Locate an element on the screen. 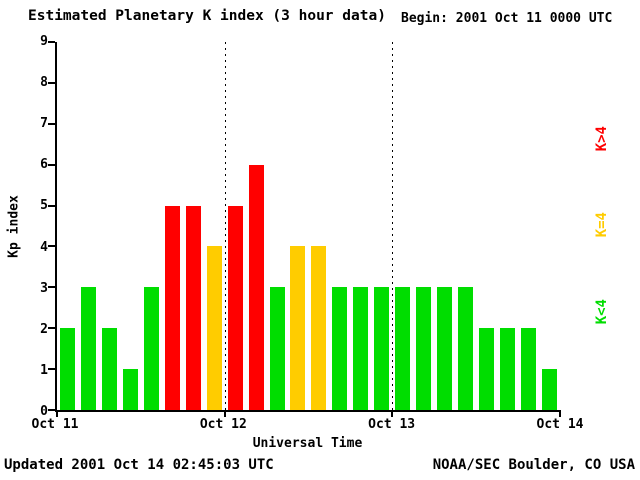 This screenshot has height=480, width=640. y-axis-tick-label: 5 is located at coordinates (44, 206).